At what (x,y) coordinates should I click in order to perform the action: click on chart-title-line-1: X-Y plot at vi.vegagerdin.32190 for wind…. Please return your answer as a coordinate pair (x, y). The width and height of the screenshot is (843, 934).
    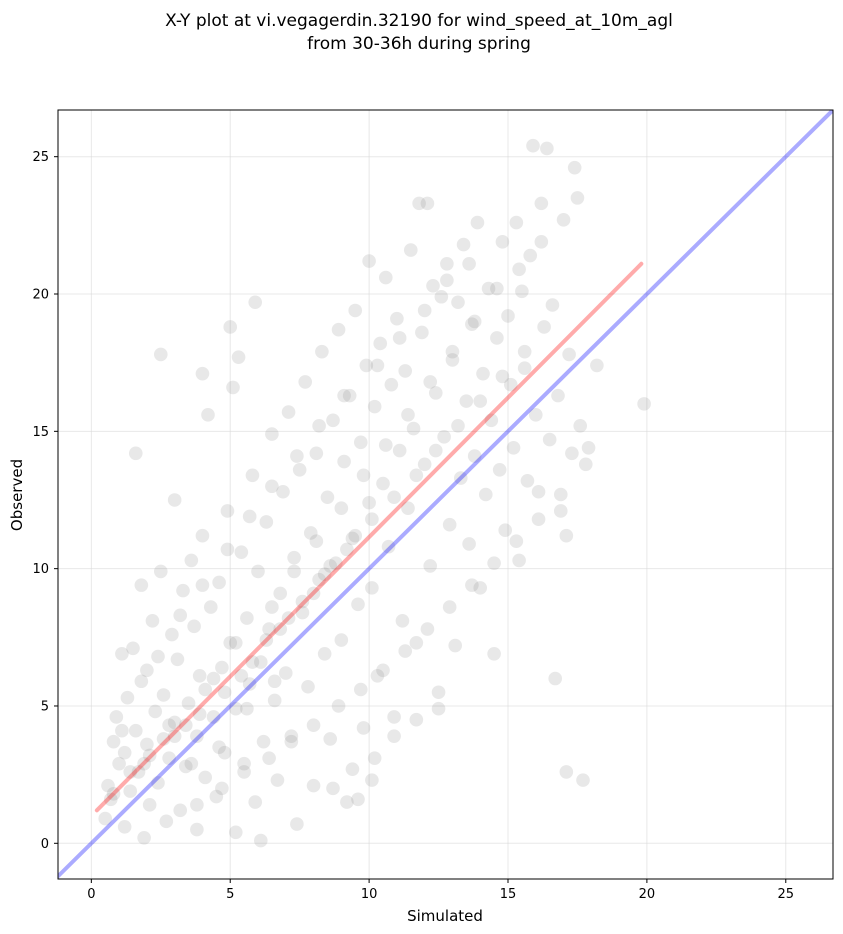
    Looking at the image, I should click on (419, 21).